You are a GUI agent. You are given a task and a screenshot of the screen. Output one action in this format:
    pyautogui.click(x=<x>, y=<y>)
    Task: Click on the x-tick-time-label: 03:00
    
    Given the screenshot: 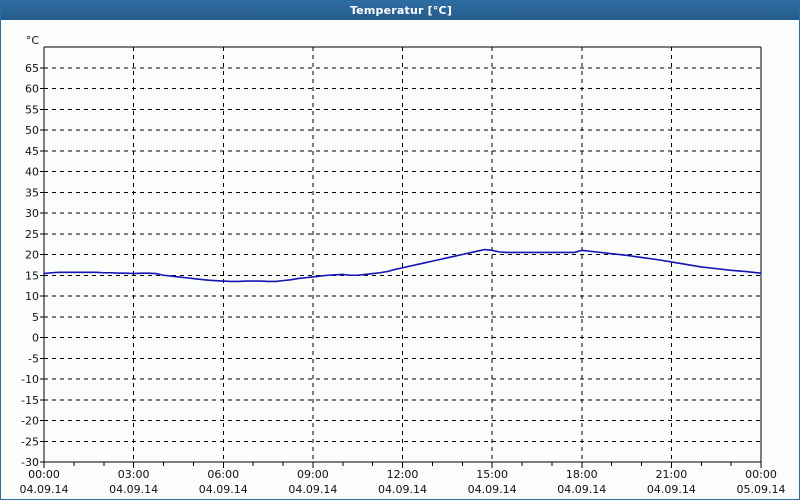 What is the action you would take?
    pyautogui.click(x=134, y=474)
    